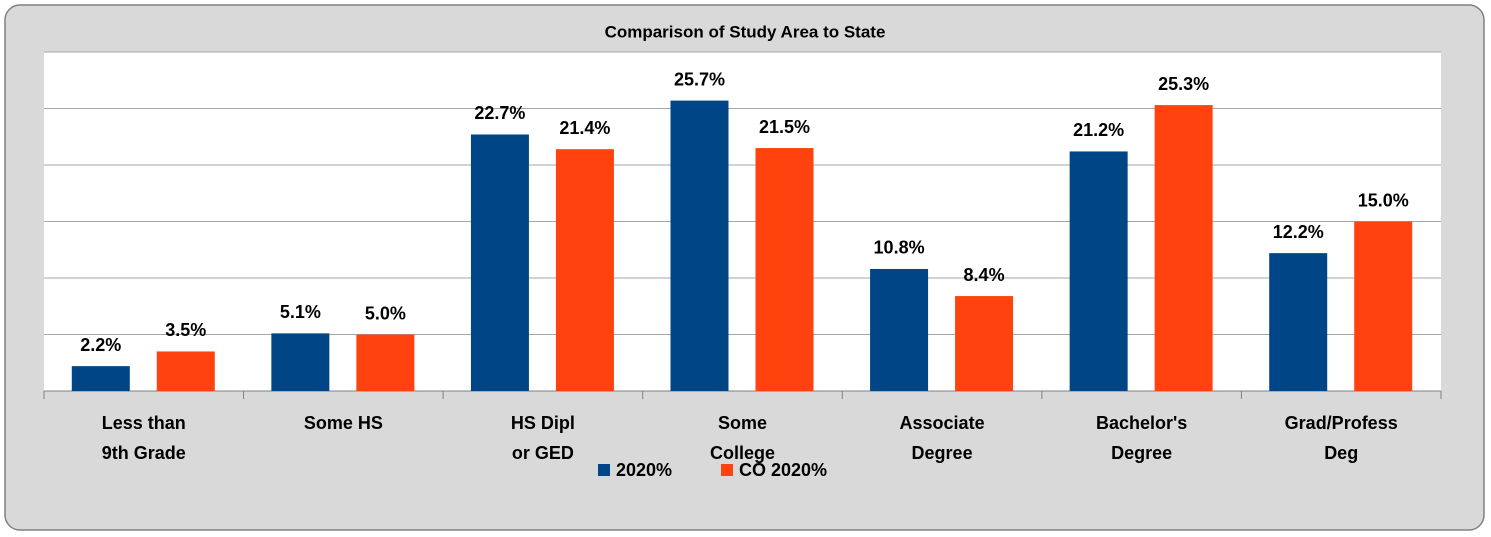  I want to click on data-label: 3.5%, so click(185, 330).